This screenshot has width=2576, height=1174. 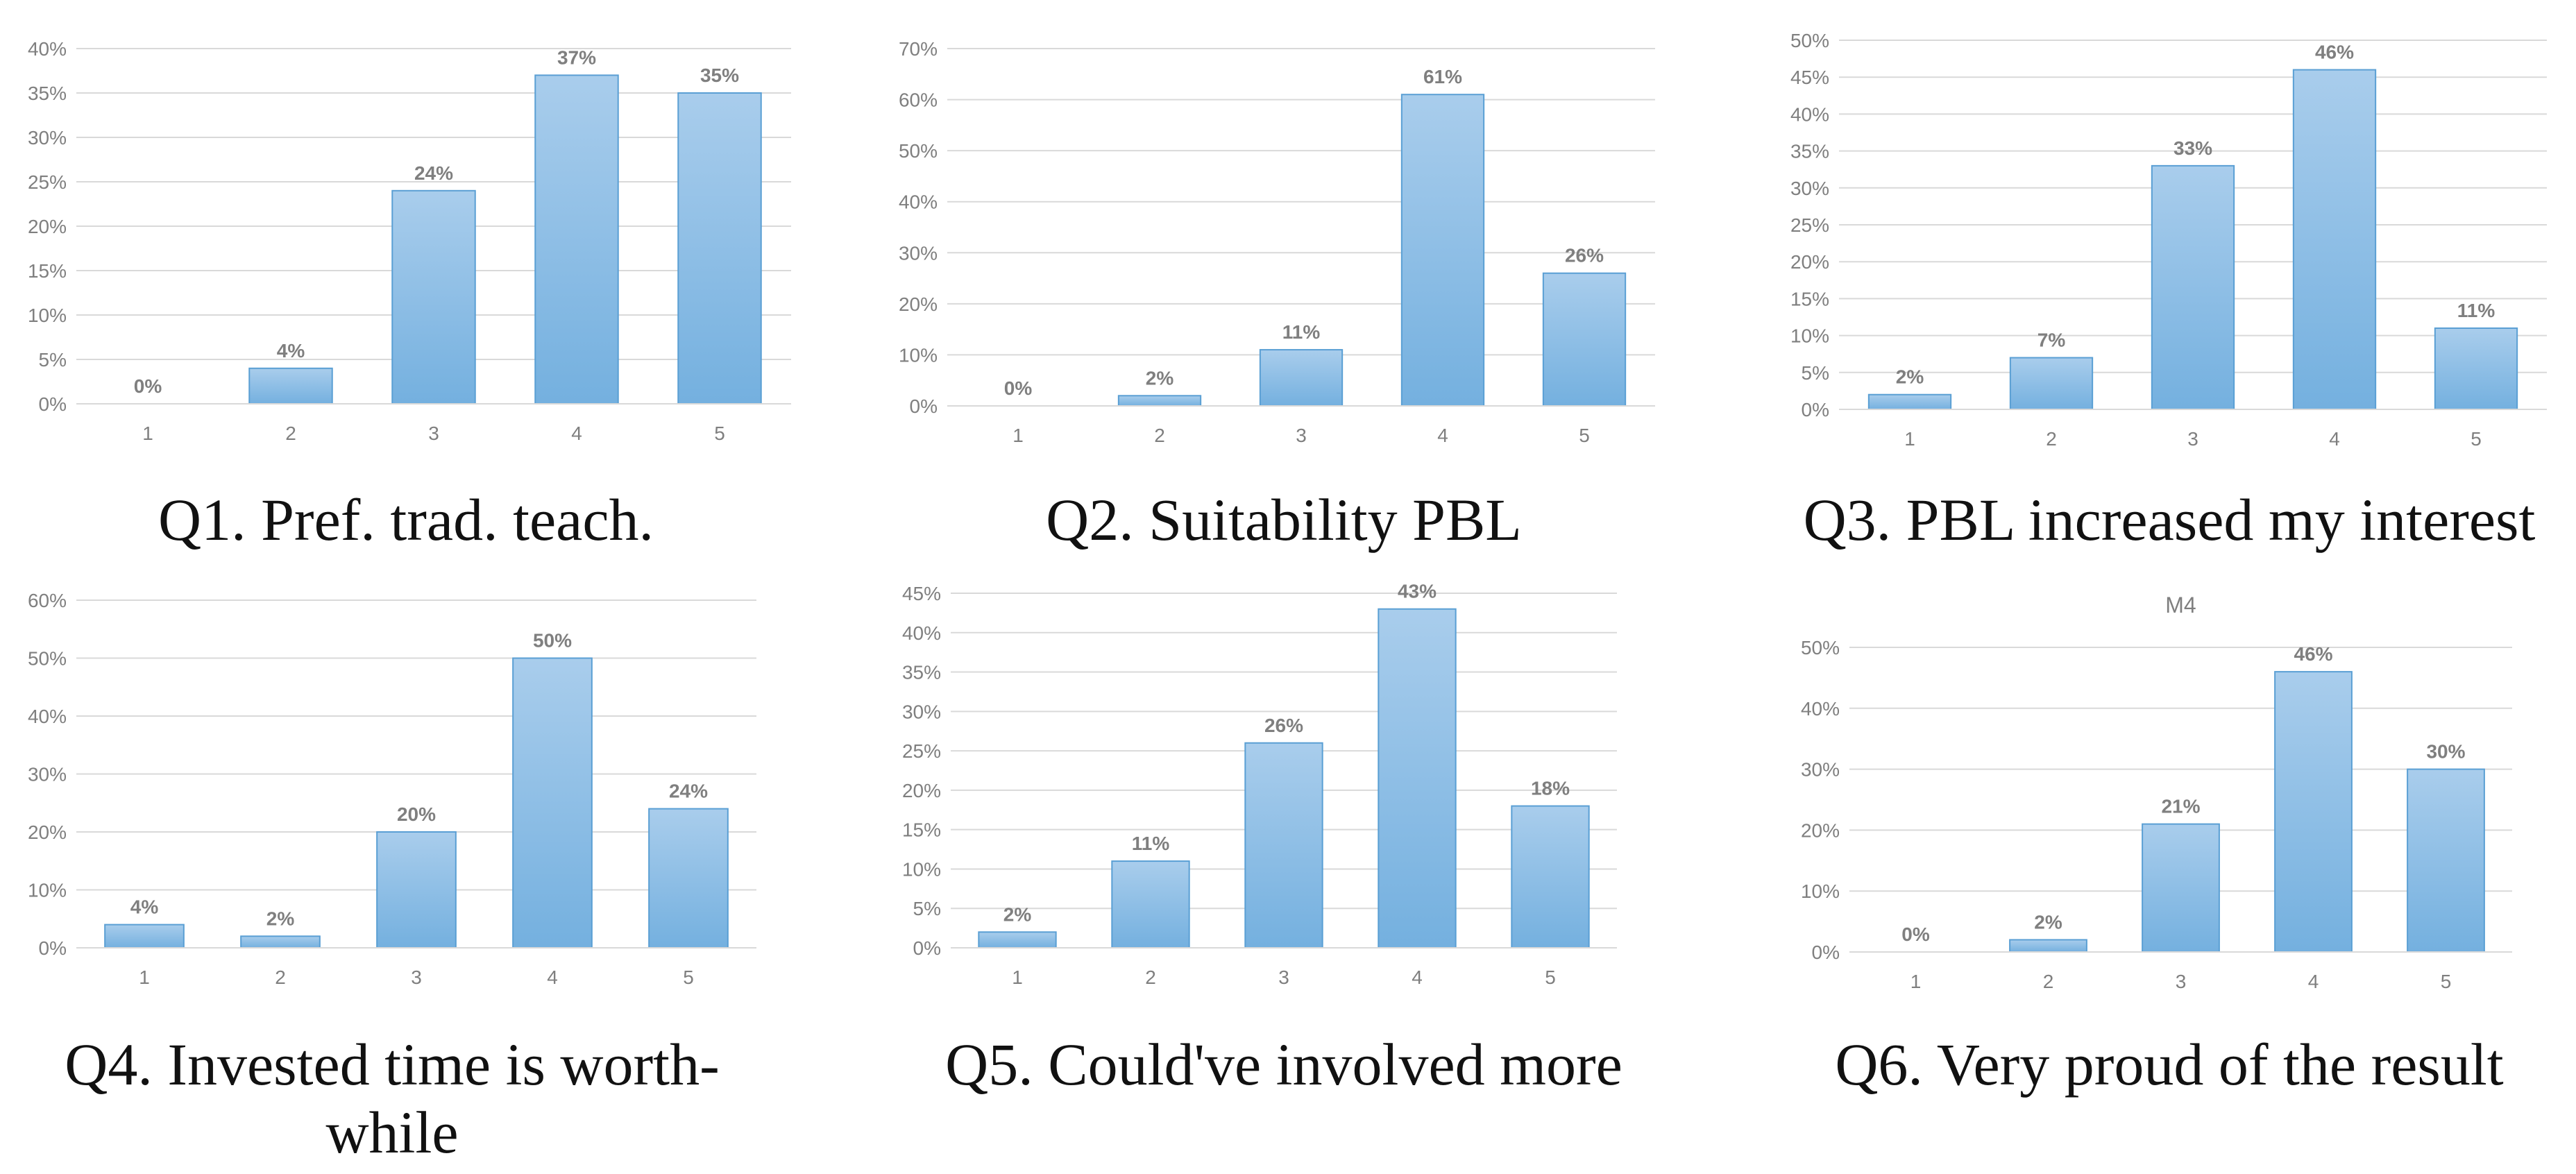 What do you see at coordinates (1584, 255) in the screenshot?
I see `data-label-5: 26%` at bounding box center [1584, 255].